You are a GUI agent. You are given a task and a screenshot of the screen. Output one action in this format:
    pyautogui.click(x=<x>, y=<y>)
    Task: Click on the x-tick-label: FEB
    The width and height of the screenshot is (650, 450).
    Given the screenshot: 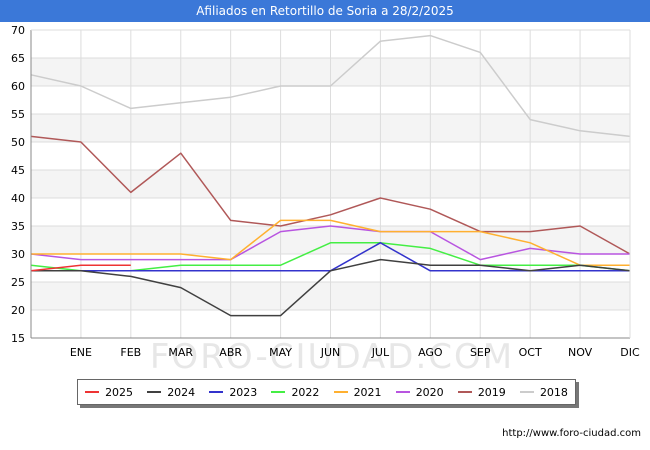 What is the action you would take?
    pyautogui.click(x=130, y=352)
    